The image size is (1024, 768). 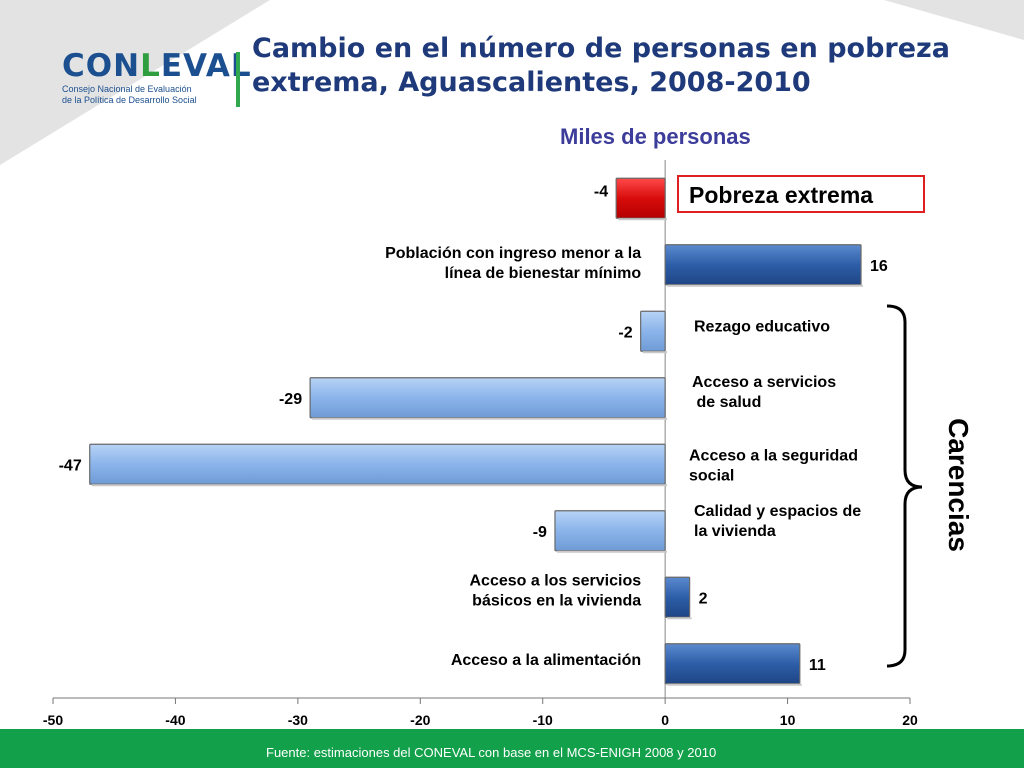 I want to click on value-label-2: 16, so click(x=879, y=266).